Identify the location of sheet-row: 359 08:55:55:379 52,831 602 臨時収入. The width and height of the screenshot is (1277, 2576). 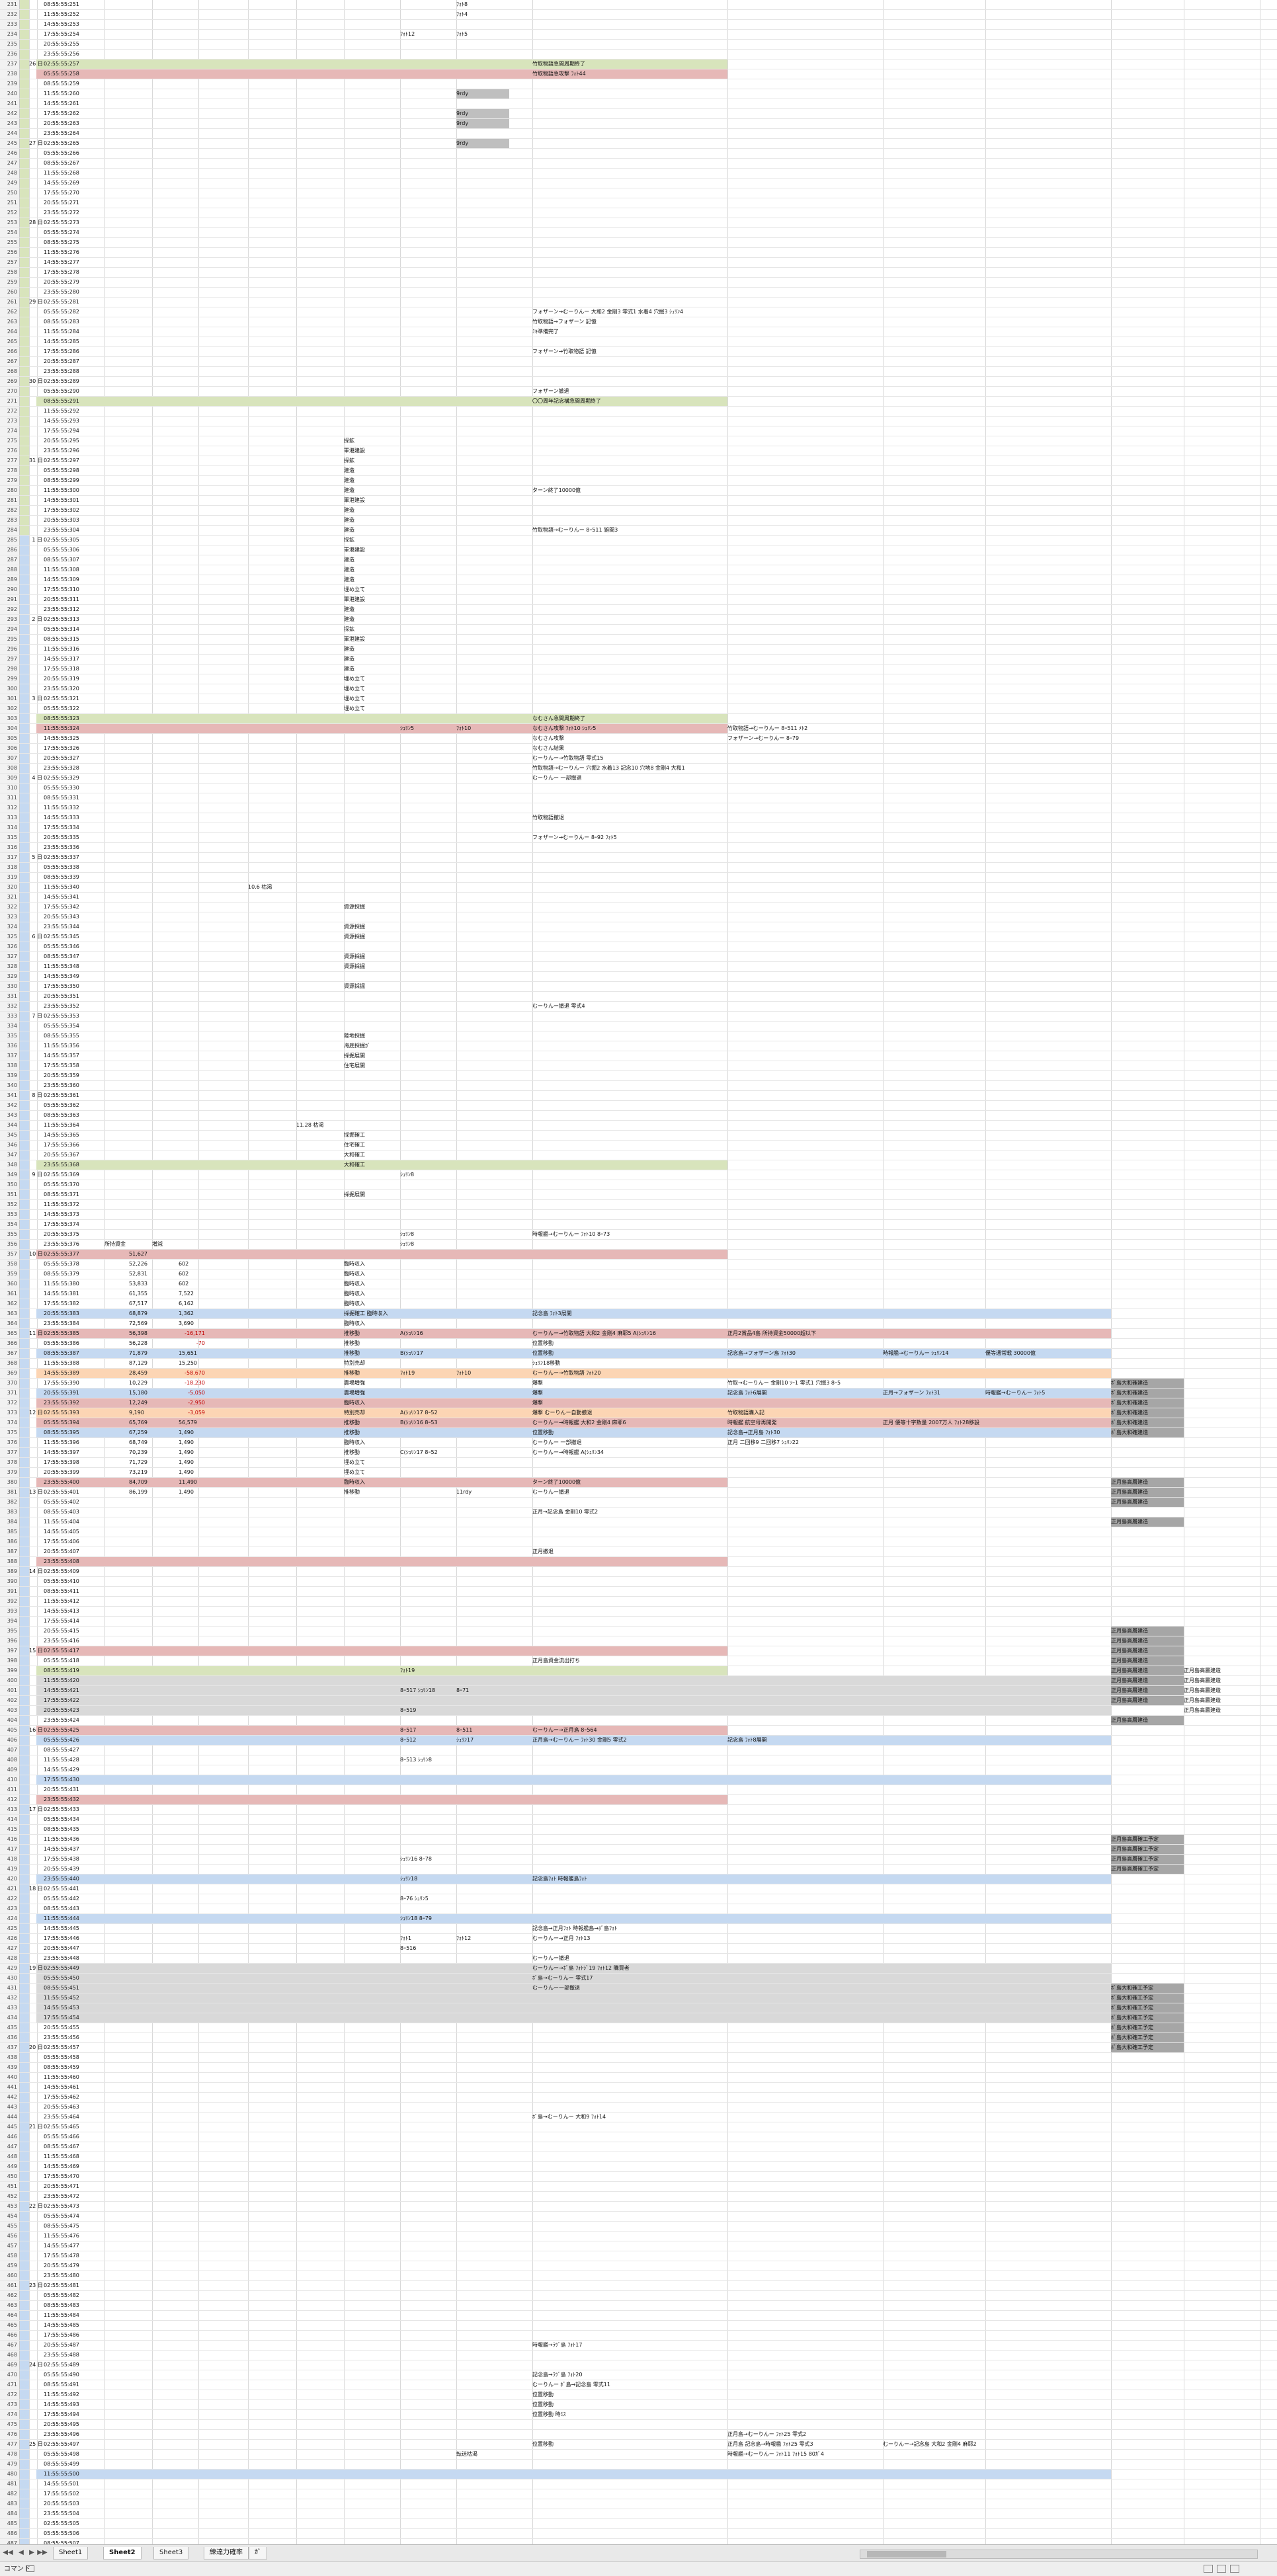
(638, 1274).